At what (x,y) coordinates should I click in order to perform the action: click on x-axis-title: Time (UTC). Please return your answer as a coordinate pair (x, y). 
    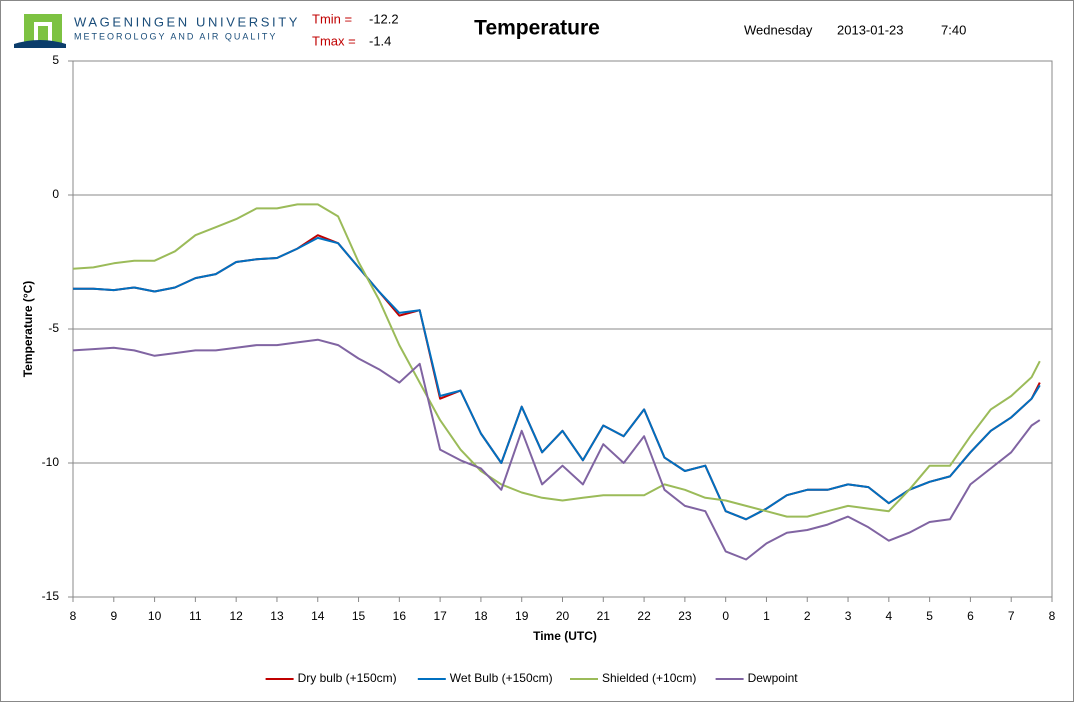
    Looking at the image, I should click on (565, 636).